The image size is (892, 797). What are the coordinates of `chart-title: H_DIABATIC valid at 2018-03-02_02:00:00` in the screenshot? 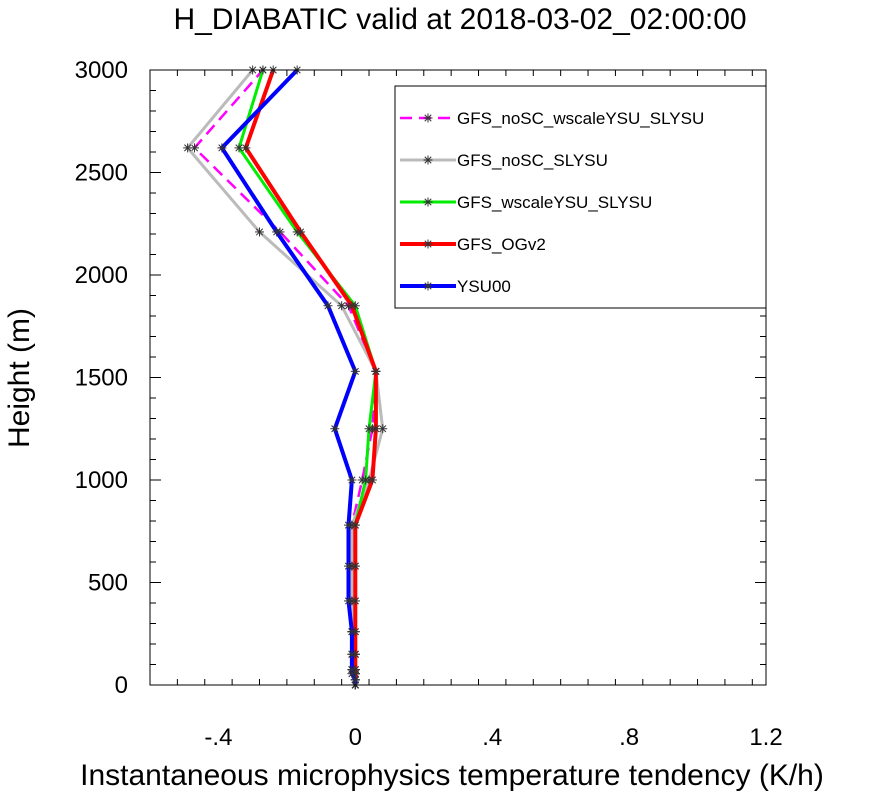 It's located at (459, 19).